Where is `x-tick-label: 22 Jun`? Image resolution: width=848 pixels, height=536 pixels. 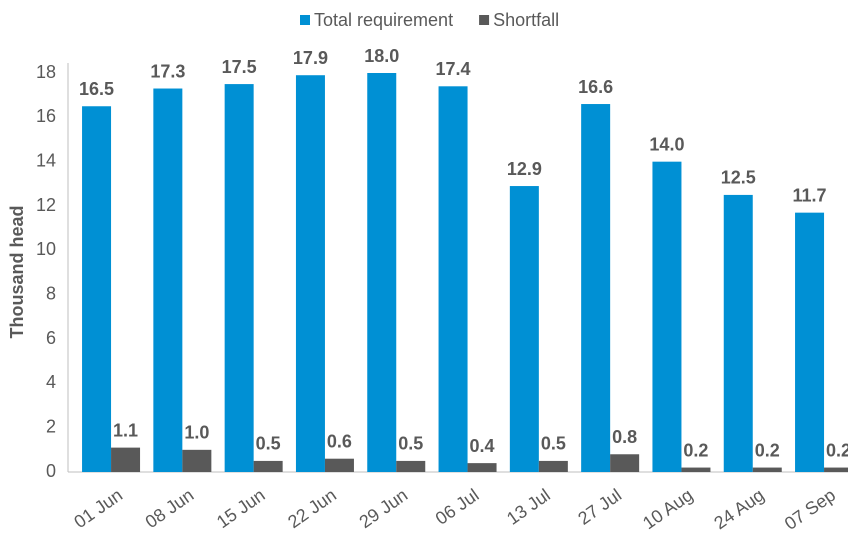
x-tick-label: 22 Jun is located at coordinates (312, 508).